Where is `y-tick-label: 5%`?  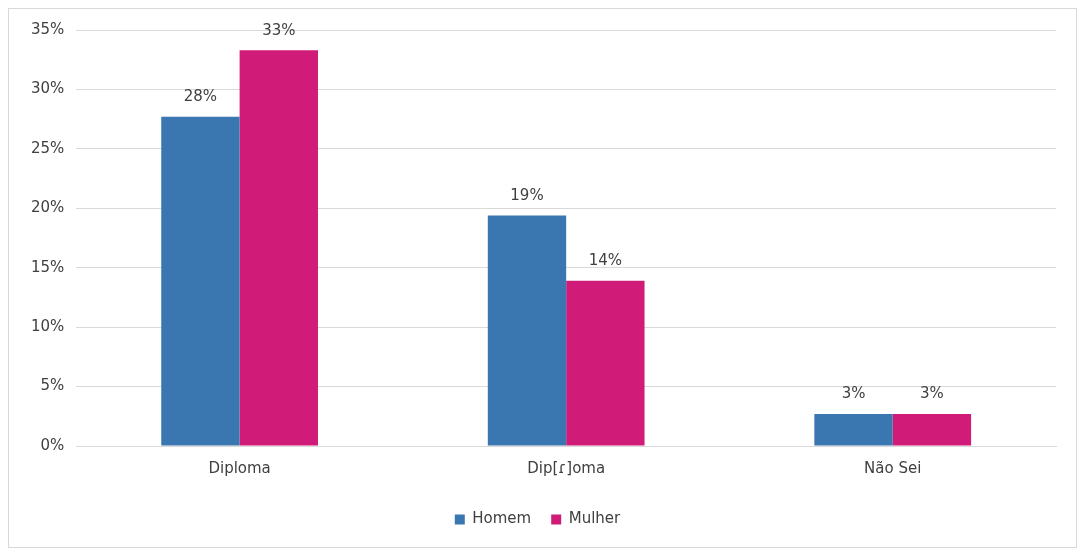 y-tick-label: 5% is located at coordinates (52, 385).